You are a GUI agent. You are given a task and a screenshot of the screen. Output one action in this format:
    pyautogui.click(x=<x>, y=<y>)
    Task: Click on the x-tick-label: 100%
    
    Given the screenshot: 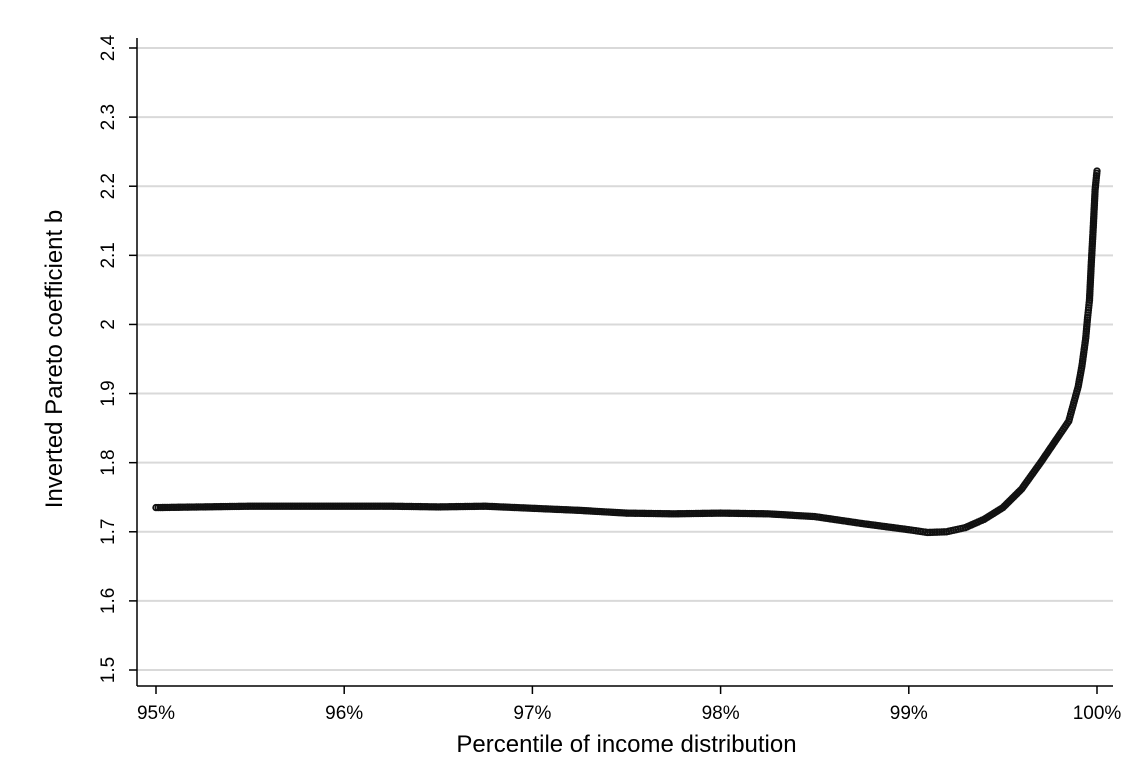 What is the action you would take?
    pyautogui.click(x=1097, y=713)
    